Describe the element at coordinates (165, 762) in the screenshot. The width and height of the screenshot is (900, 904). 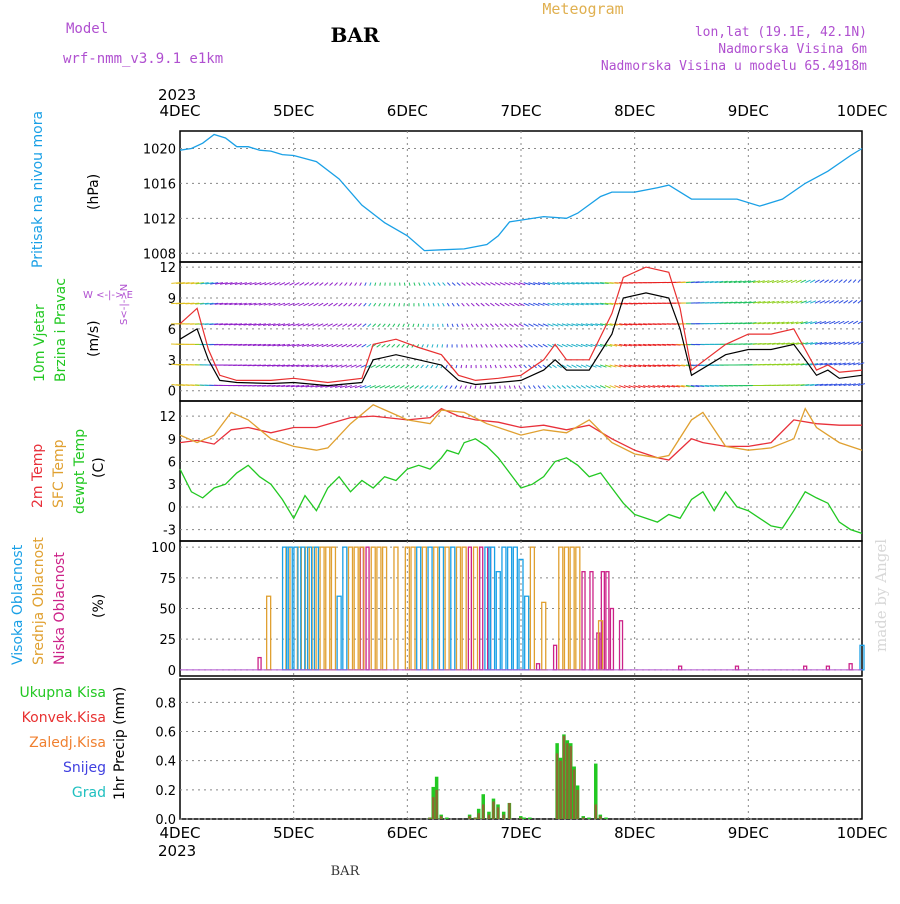
I see `y-tick-label: 0.4` at that location.